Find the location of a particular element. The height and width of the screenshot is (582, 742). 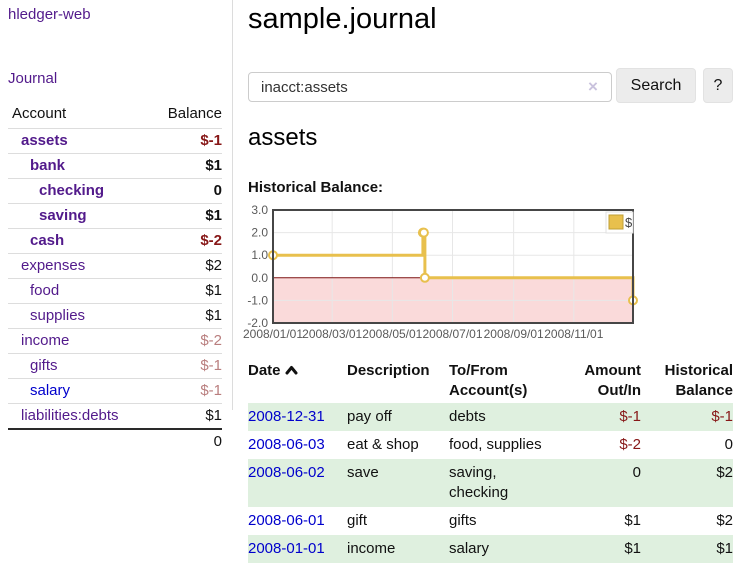

account-row: liabilities:debts $1 is located at coordinates (115, 416).